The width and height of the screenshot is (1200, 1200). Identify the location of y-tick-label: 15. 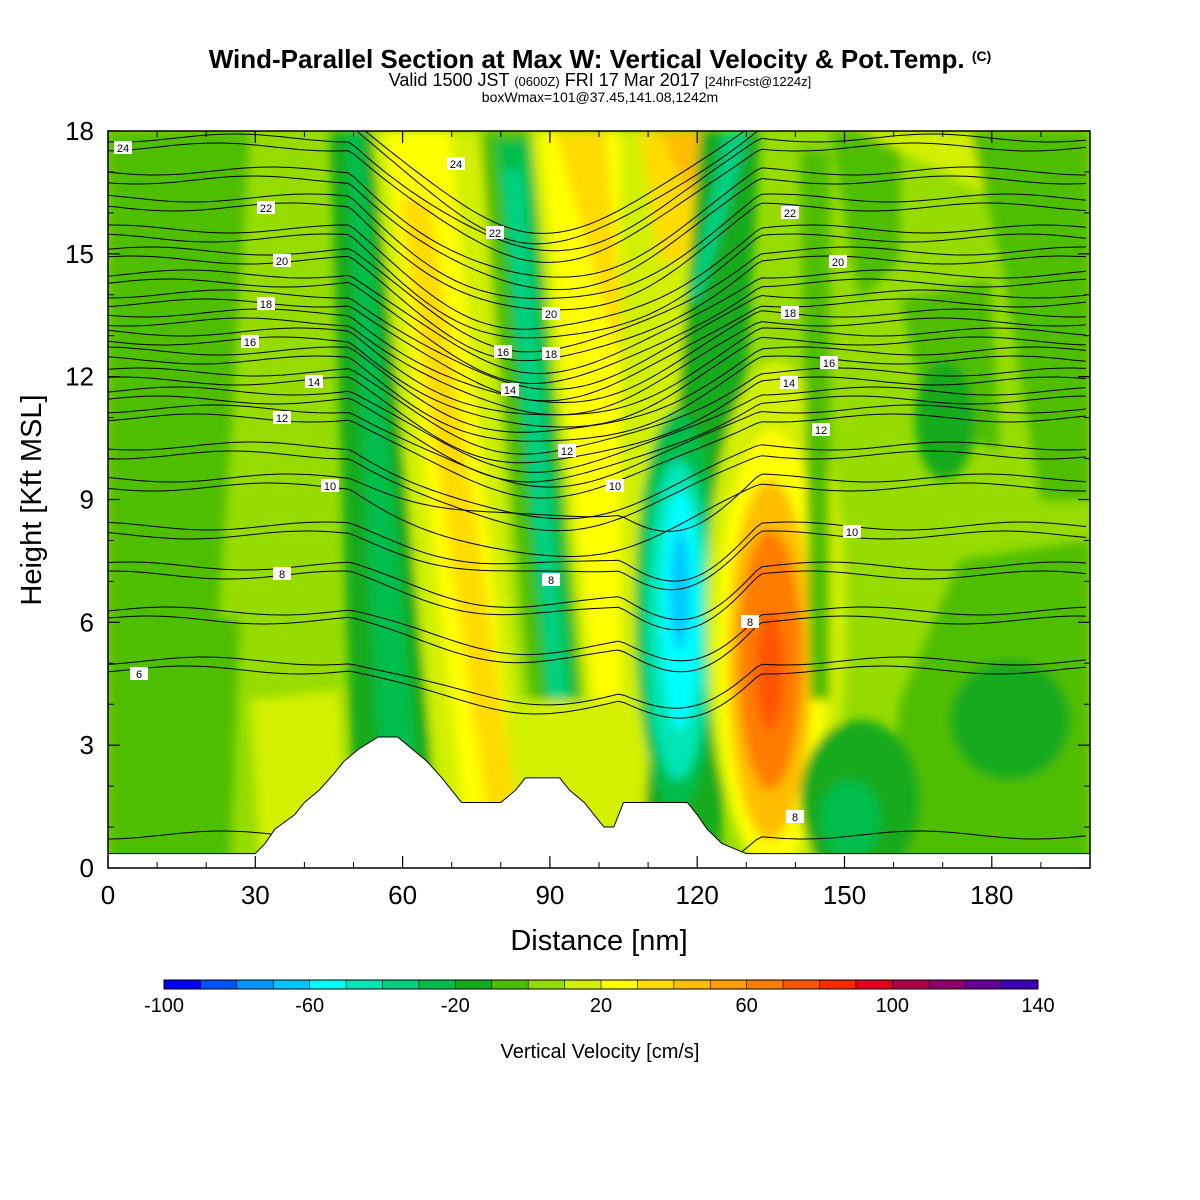
(79, 254).